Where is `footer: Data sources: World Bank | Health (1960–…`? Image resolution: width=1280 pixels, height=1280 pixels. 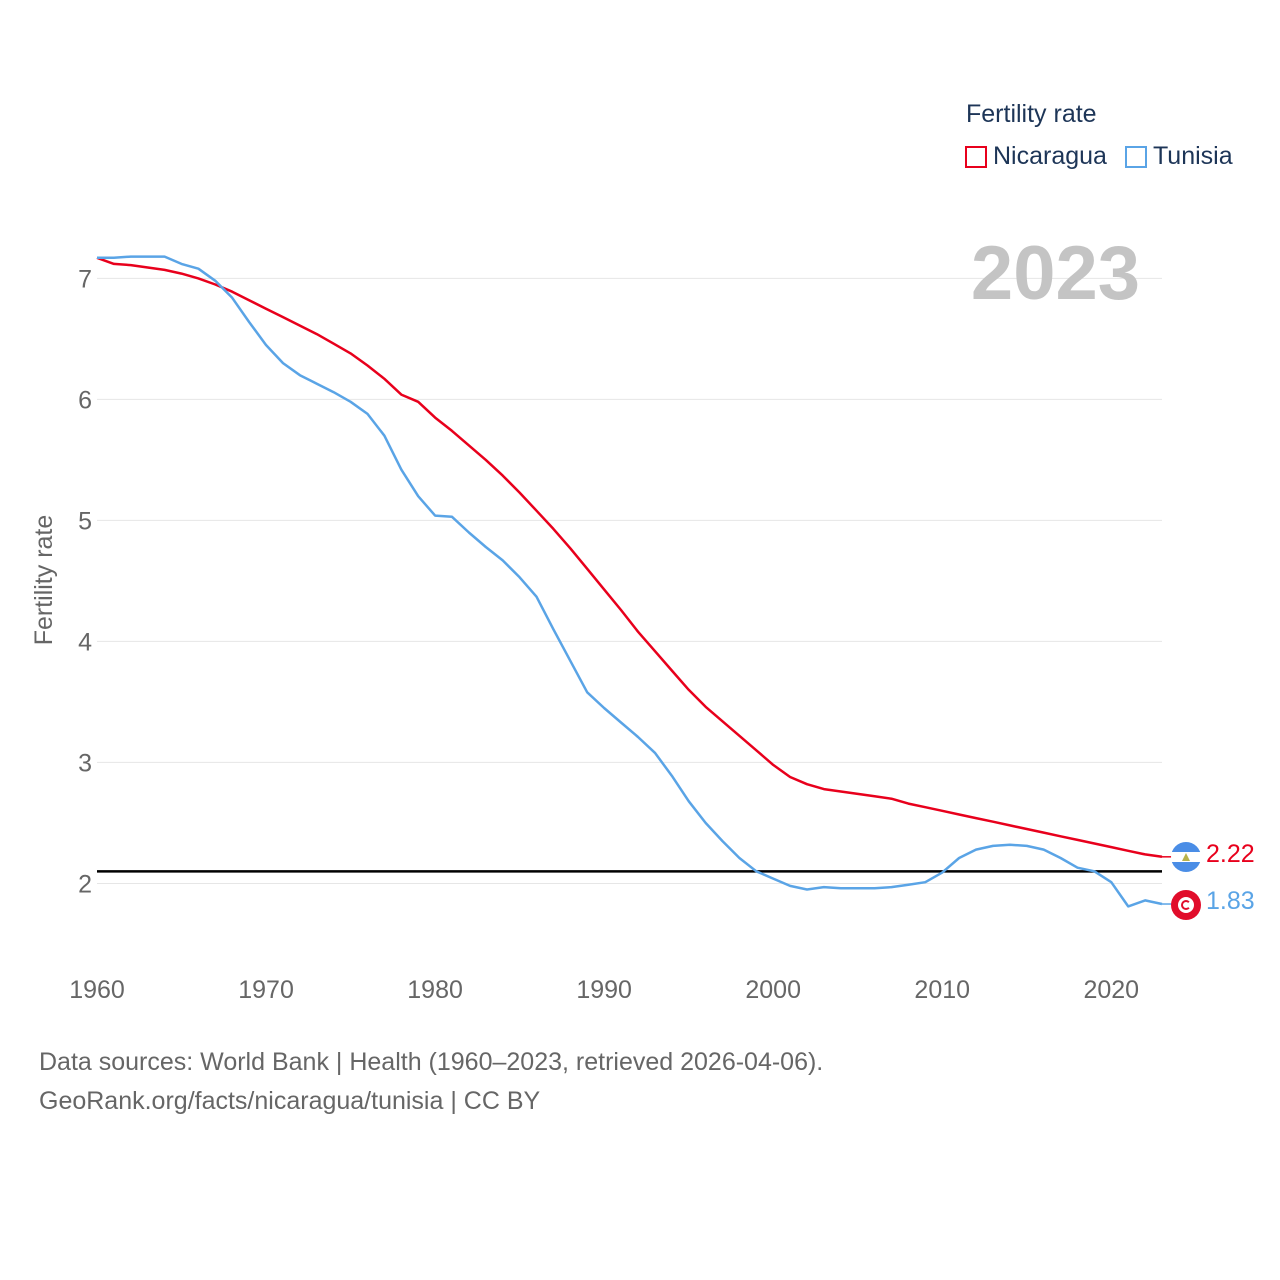
footer: Data sources: World Bank | Health (1960–… is located at coordinates (431, 1082).